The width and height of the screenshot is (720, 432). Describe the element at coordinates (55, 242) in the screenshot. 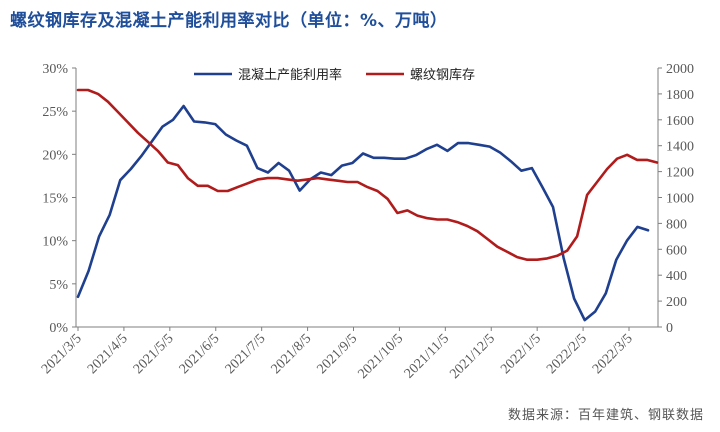

I see `left-tick-label: 10%` at that location.